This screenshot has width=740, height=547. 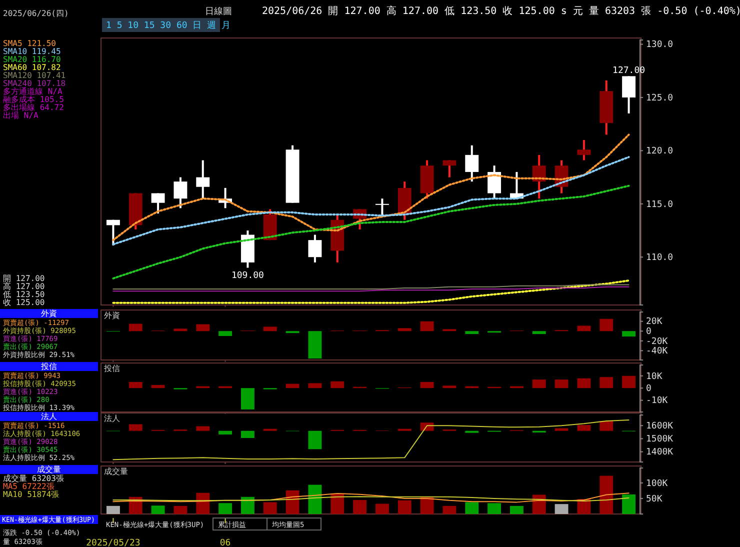 What do you see at coordinates (657, 483) in the screenshot?
I see `y-tick-label: 100K` at bounding box center [657, 483].